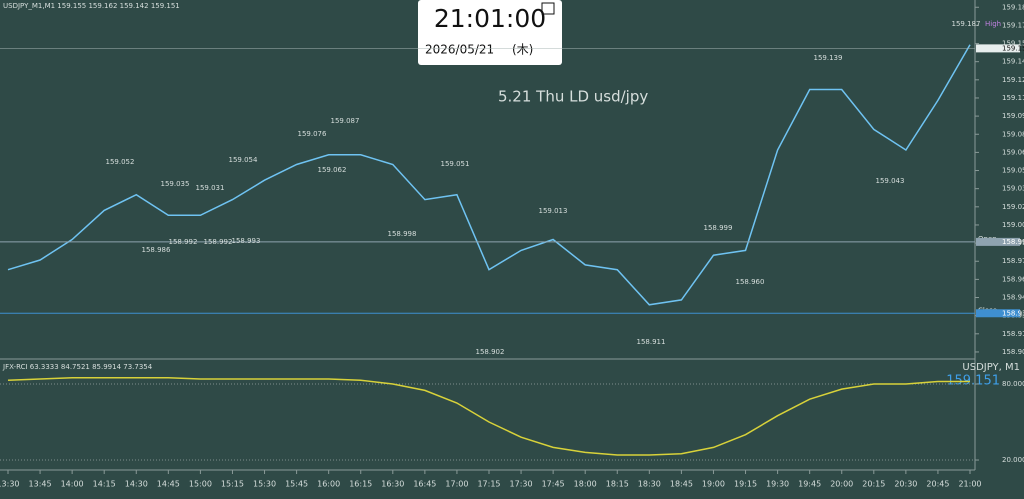 The height and width of the screenshot is (499, 1024). I want to click on x-tick-label: 20:00, so click(841, 484).